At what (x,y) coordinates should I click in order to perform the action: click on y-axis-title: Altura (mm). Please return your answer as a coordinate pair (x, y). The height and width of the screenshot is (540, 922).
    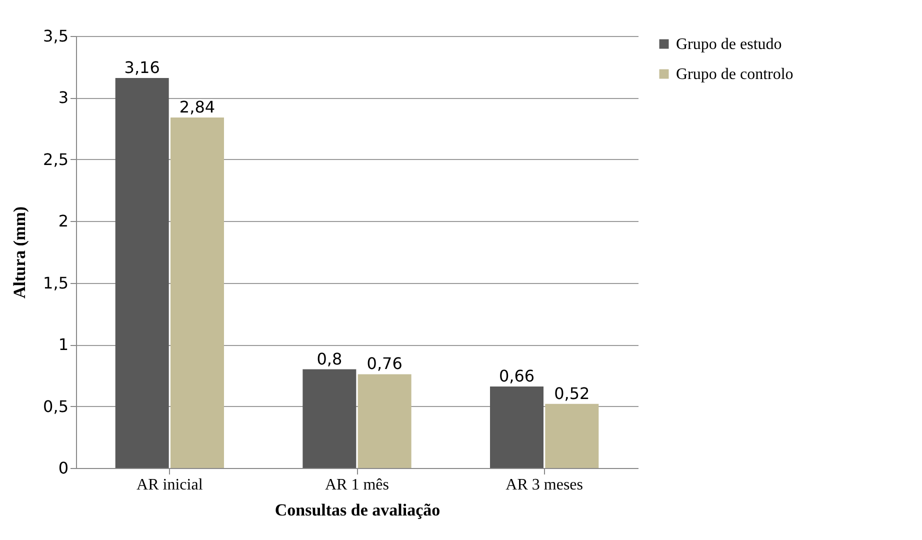
    Looking at the image, I should click on (20, 252).